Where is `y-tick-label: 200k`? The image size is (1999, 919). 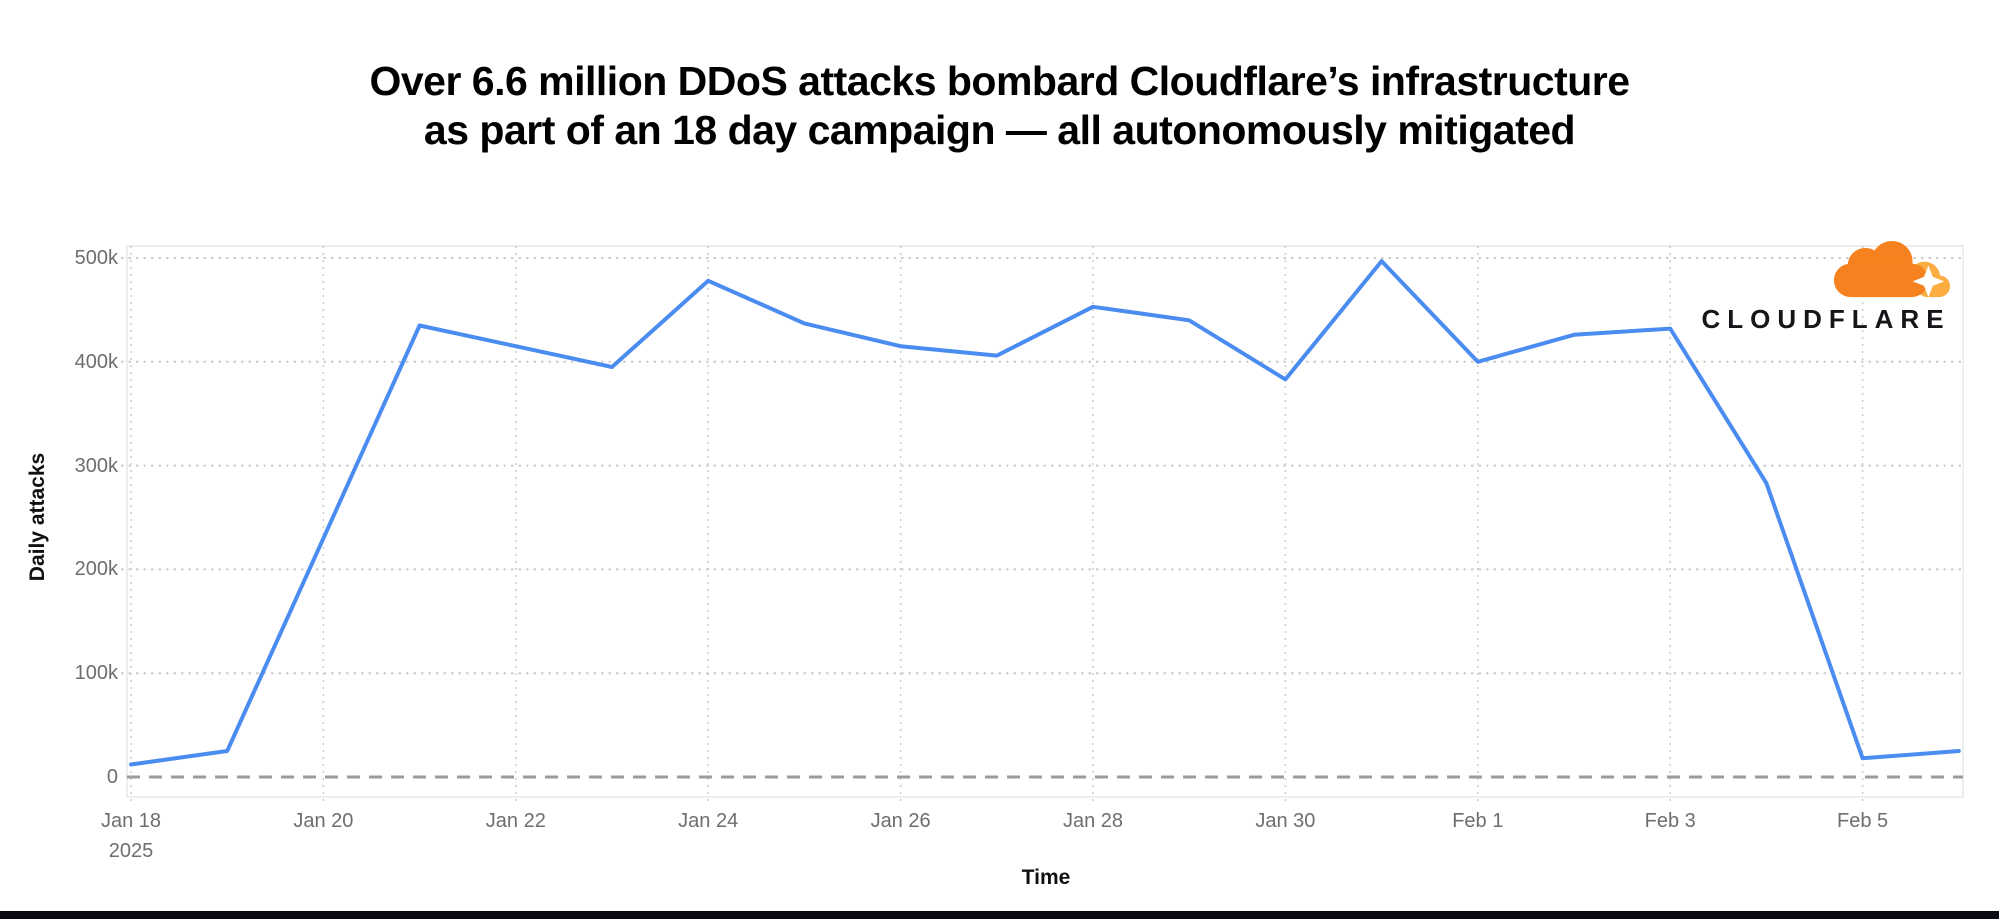 y-tick-label: 200k is located at coordinates (96, 569).